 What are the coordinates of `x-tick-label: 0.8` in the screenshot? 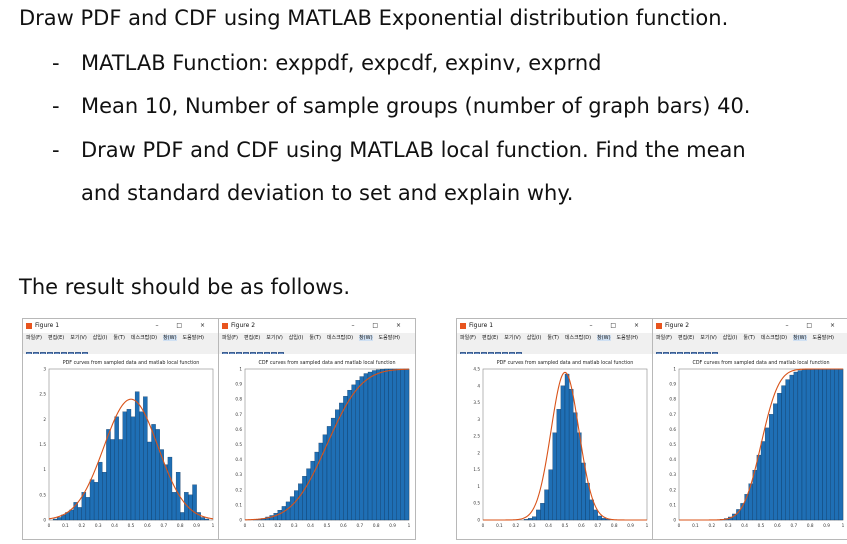 It's located at (810, 525).